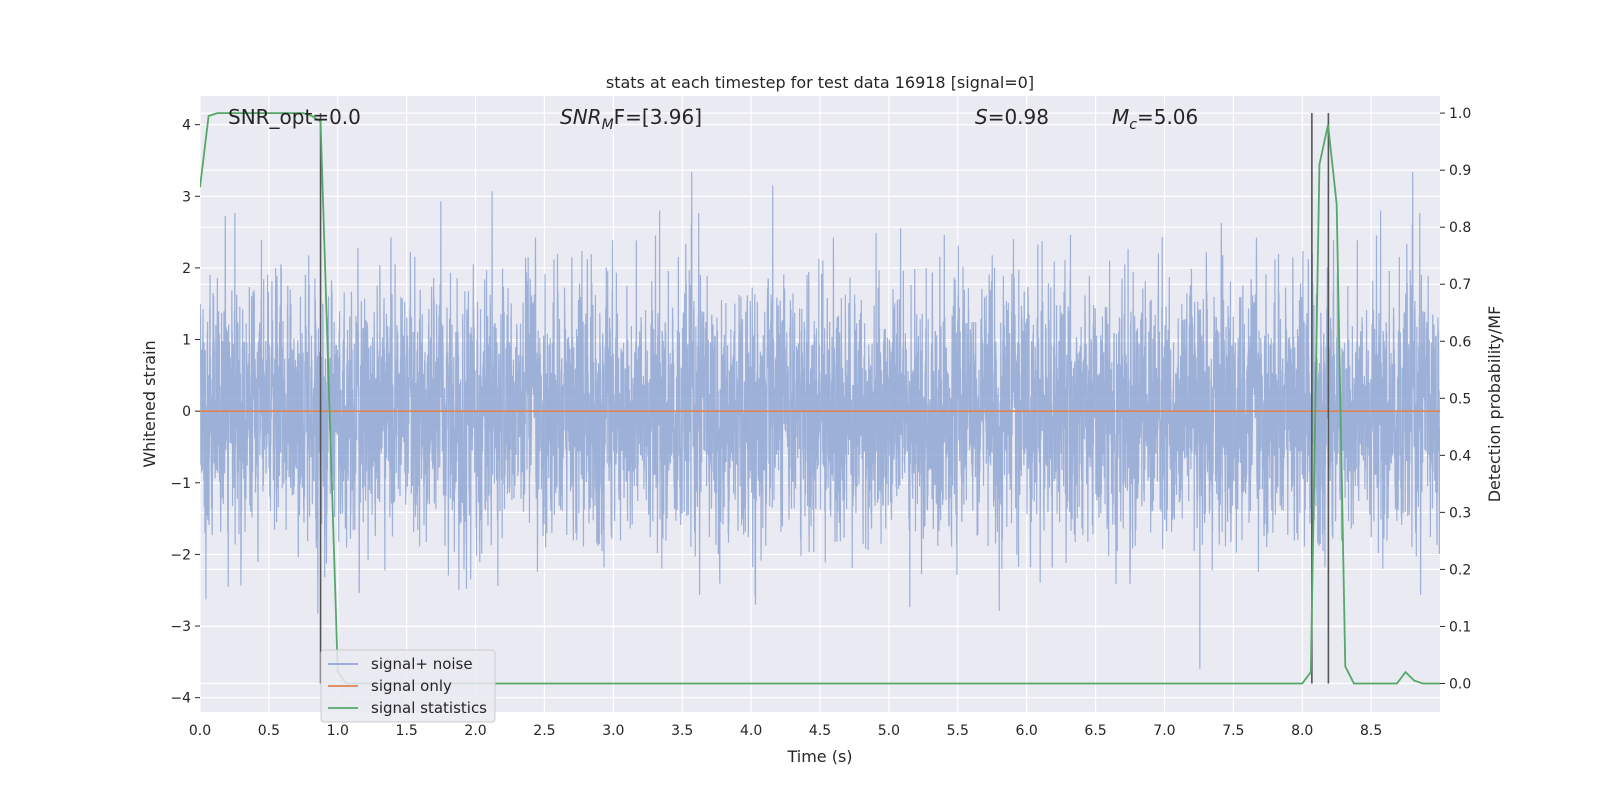 The image size is (1600, 800). What do you see at coordinates (1460, 114) in the screenshot?
I see `y-right-tick-label: 1.0` at bounding box center [1460, 114].